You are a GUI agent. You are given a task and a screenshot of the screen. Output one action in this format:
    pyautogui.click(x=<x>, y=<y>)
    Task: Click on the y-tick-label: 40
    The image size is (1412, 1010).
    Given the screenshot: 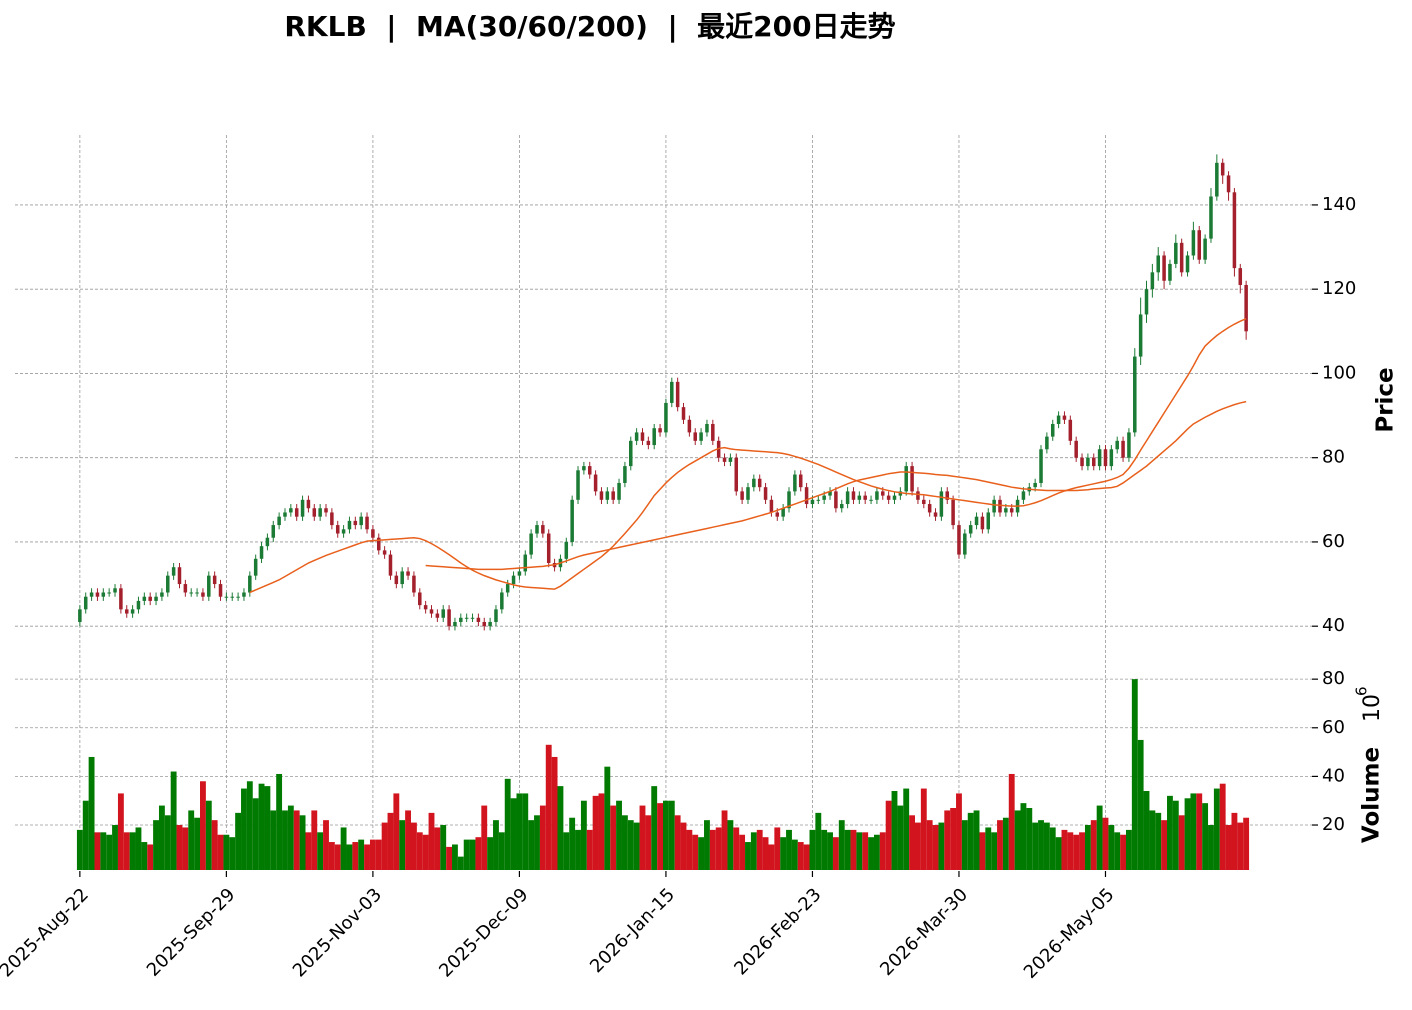 What is the action you would take?
    pyautogui.click(x=1333, y=625)
    